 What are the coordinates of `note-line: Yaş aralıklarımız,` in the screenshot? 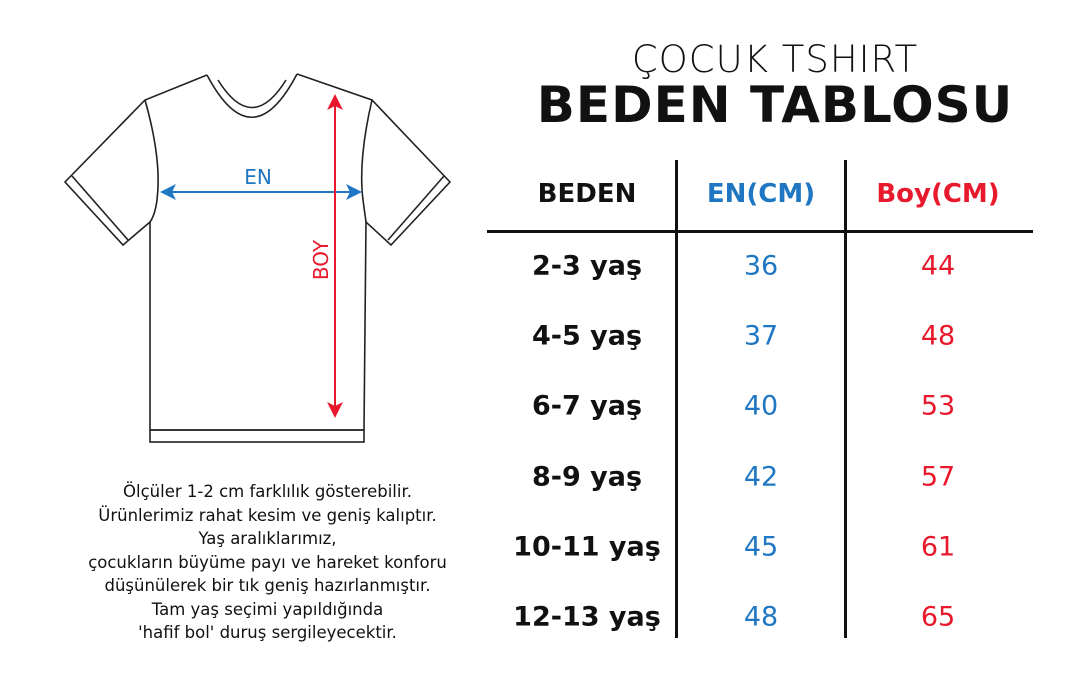 It's located at (267, 538).